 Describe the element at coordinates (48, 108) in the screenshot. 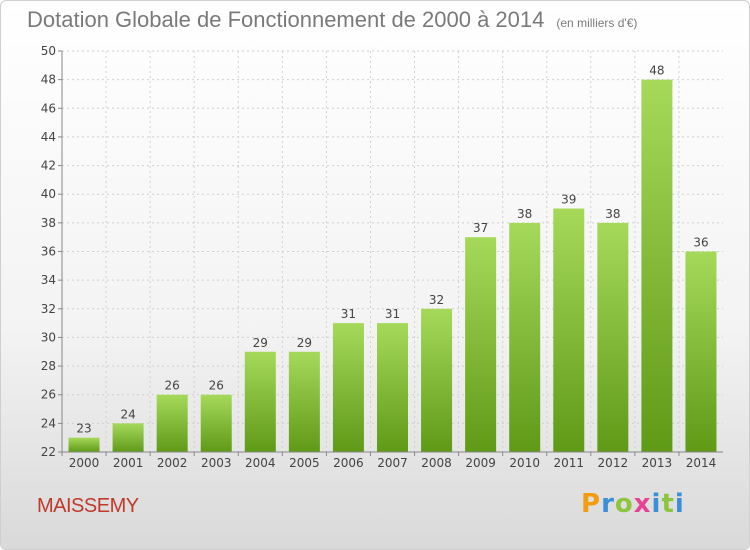

I see `y-tick-label: 46` at that location.